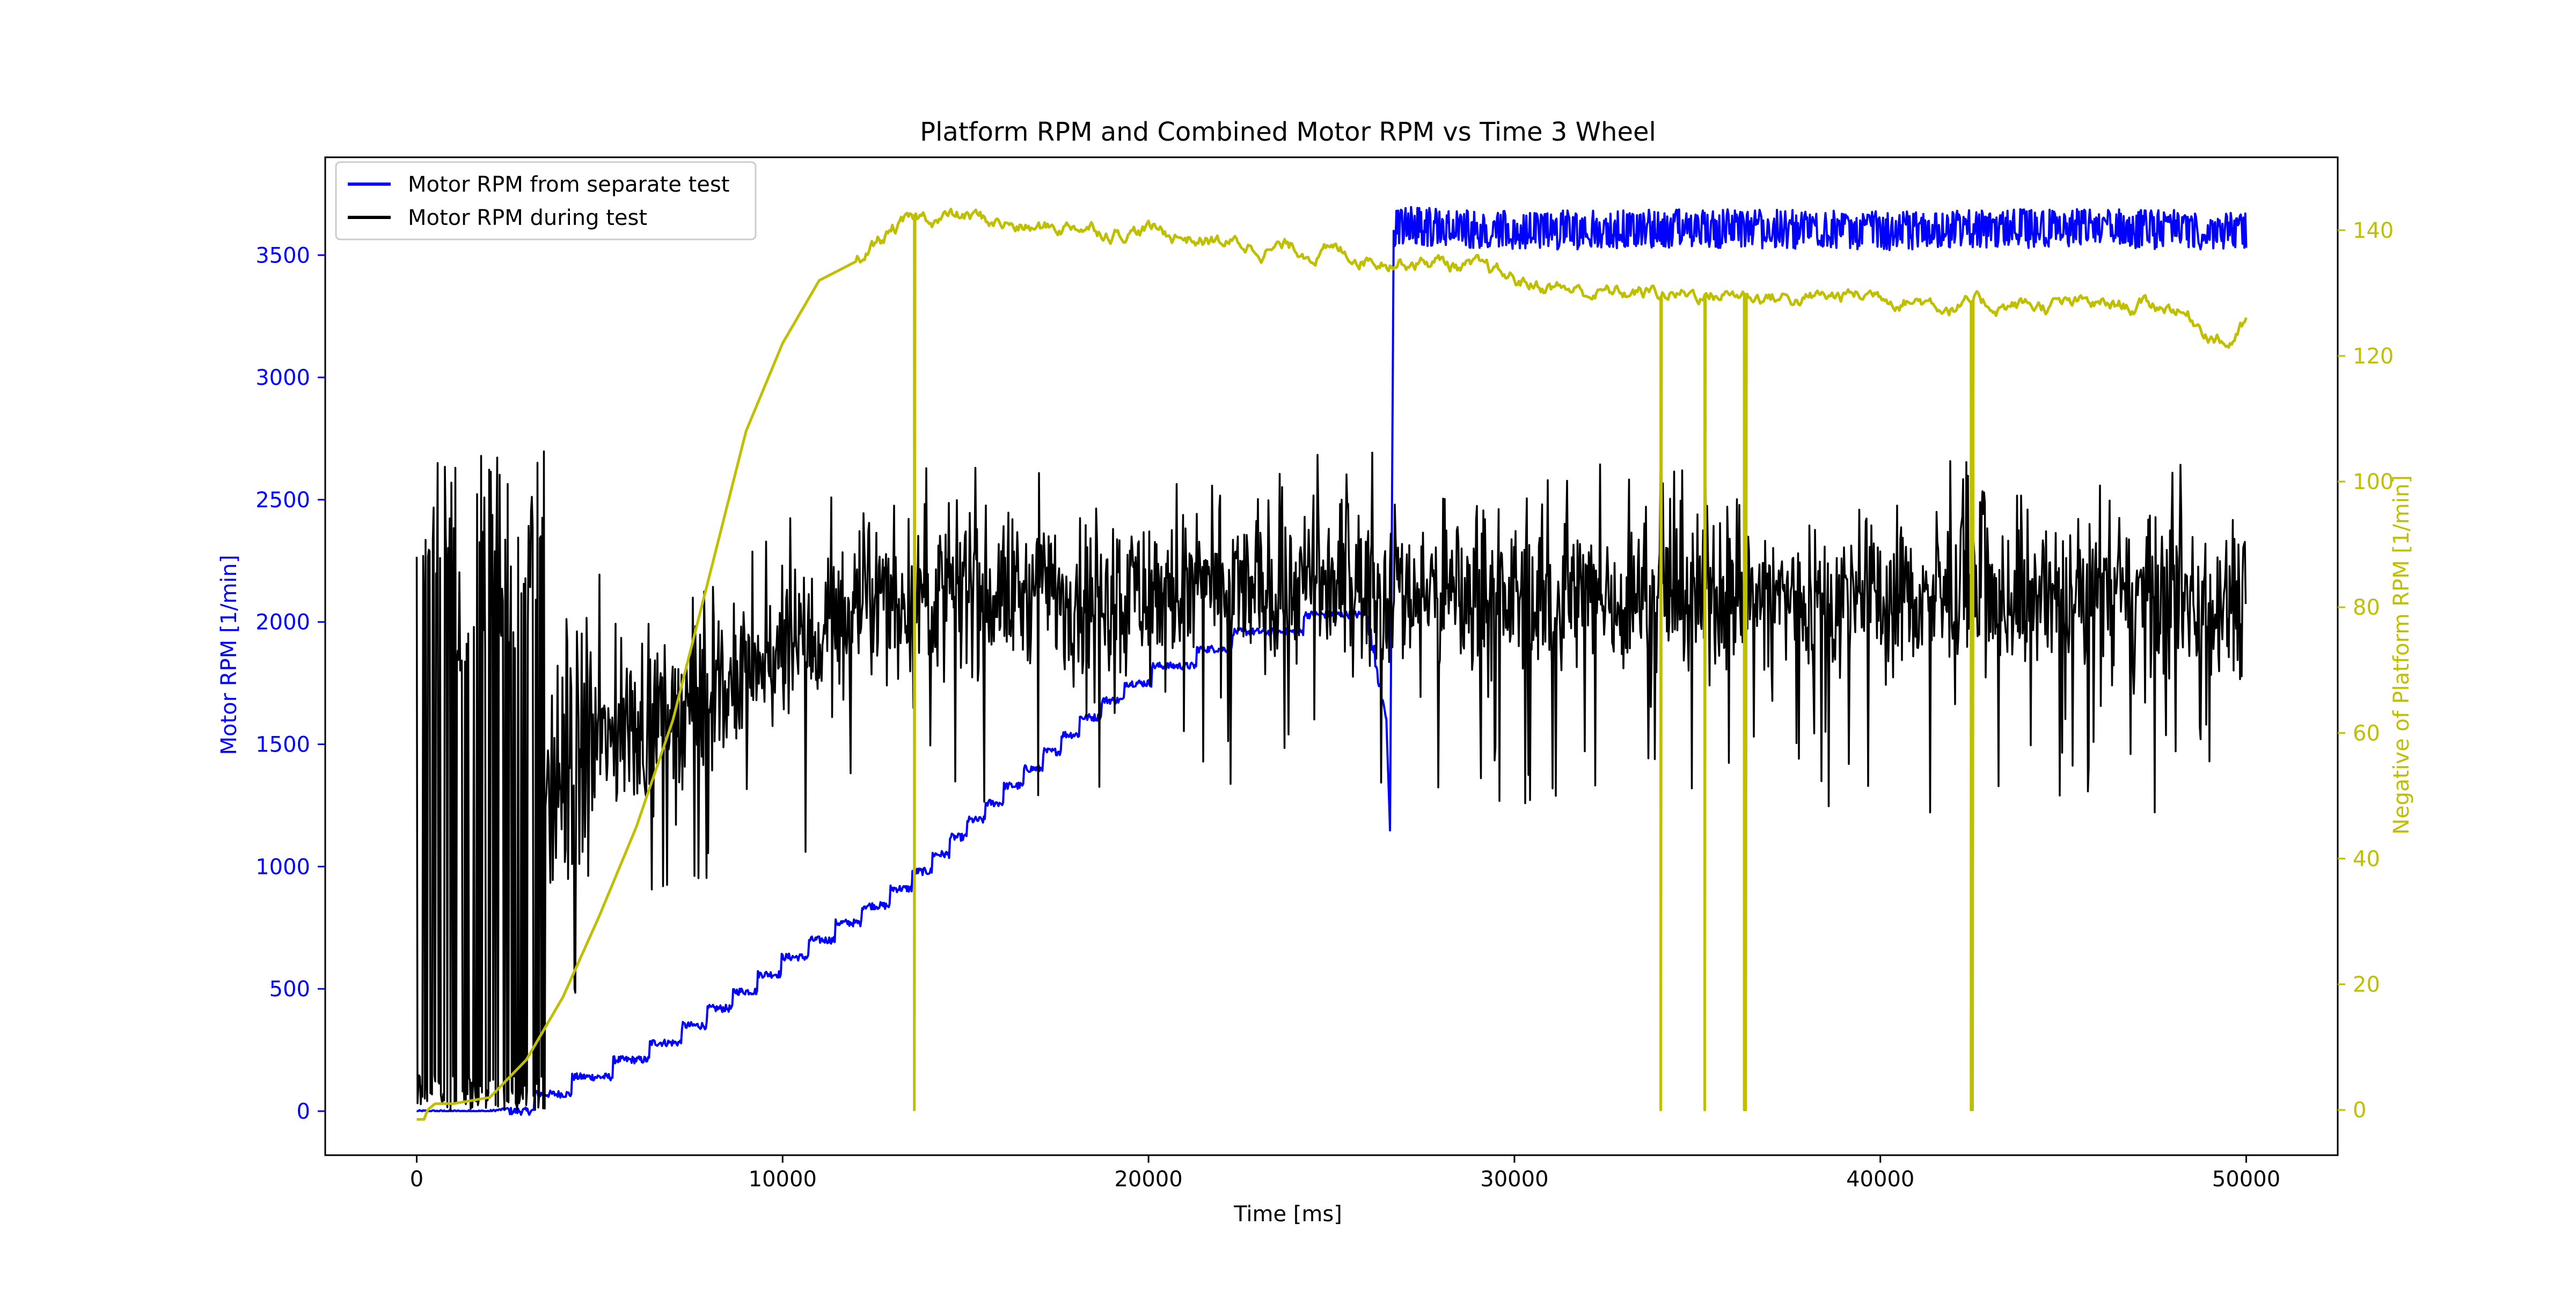  Describe the element at coordinates (527, 218) in the screenshot. I see `legend-label-during: Motor RPM during test` at that location.